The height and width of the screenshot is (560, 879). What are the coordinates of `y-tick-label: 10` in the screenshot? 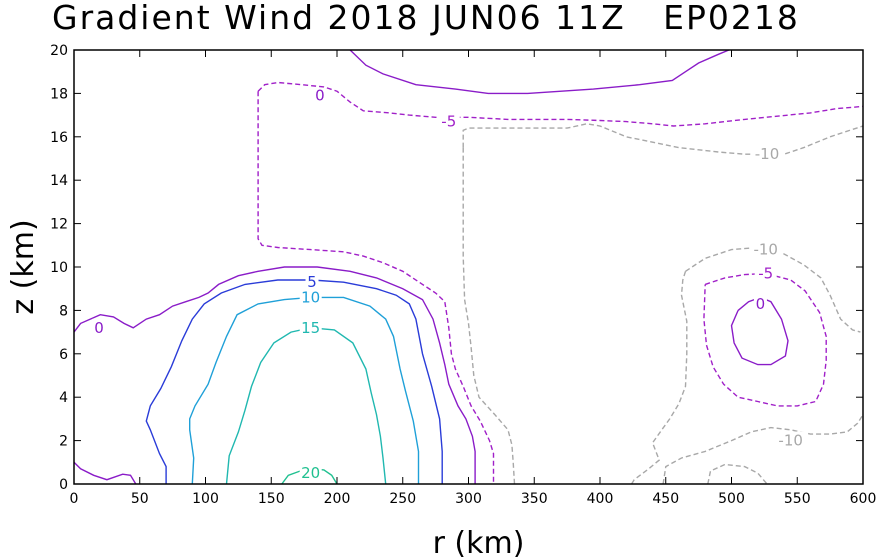 It's located at (59, 268).